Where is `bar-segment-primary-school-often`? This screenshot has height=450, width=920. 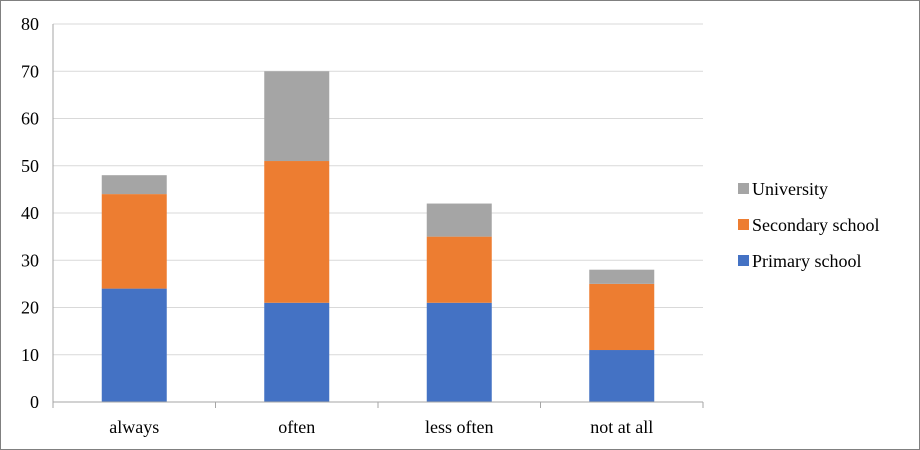
bar-segment-primary-school-often is located at coordinates (297, 352).